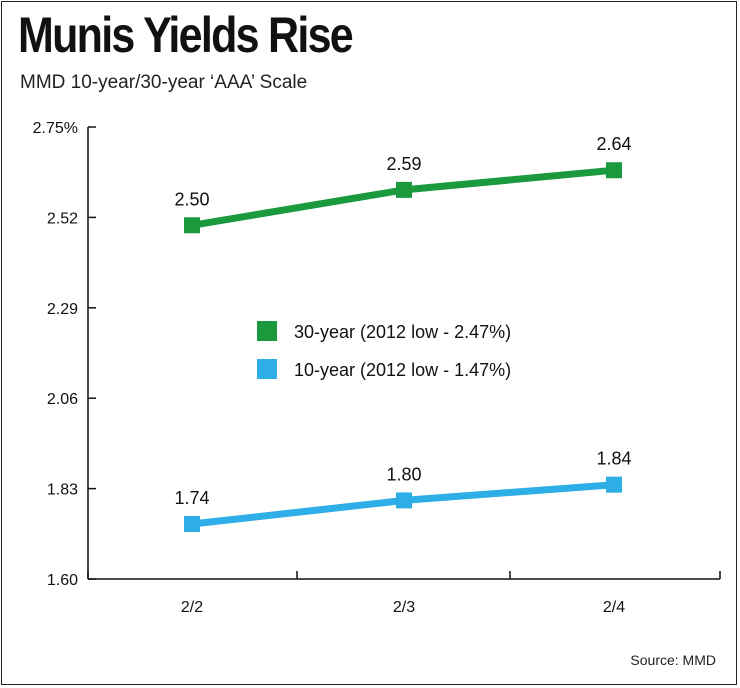 The image size is (740, 688). Describe the element at coordinates (191, 498) in the screenshot. I see `data-label: 1.74` at that location.